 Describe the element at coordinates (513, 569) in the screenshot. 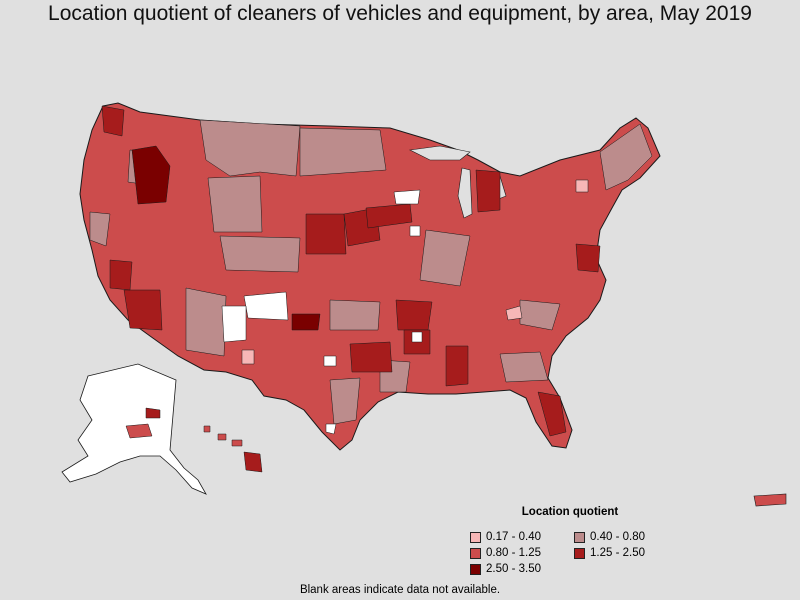

I see `legend-label: 2.50 - 3.50` at that location.